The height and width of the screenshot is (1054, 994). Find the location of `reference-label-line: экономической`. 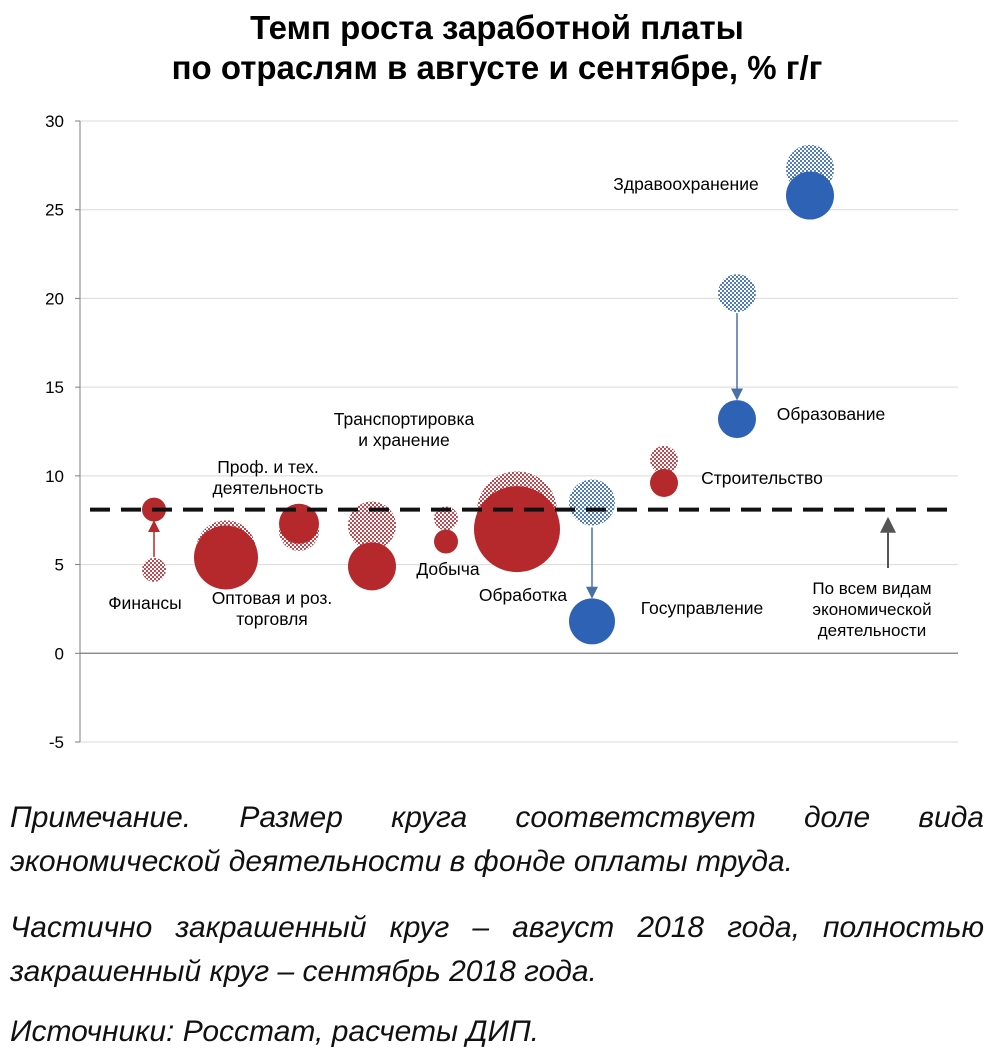

reference-label-line: экономической is located at coordinates (871, 609).